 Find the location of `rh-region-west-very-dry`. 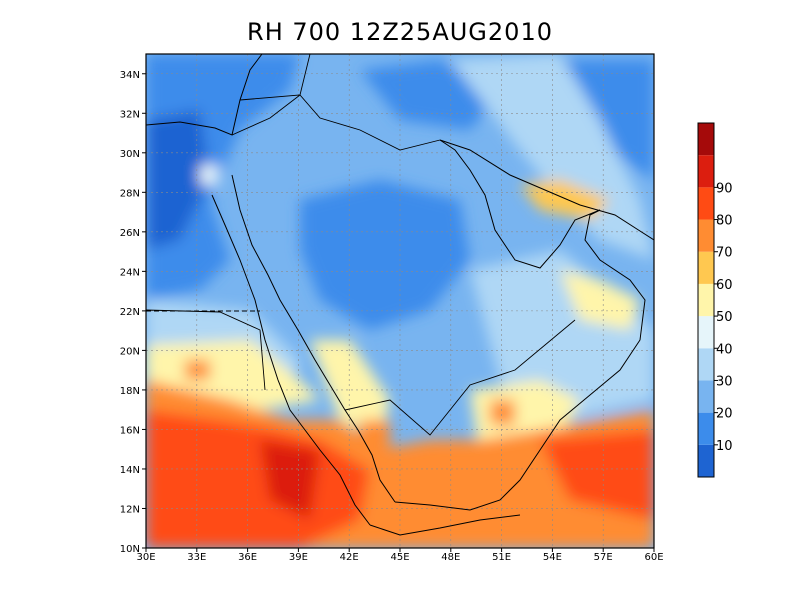

rh-region-west-very-dry is located at coordinates (178, 180).